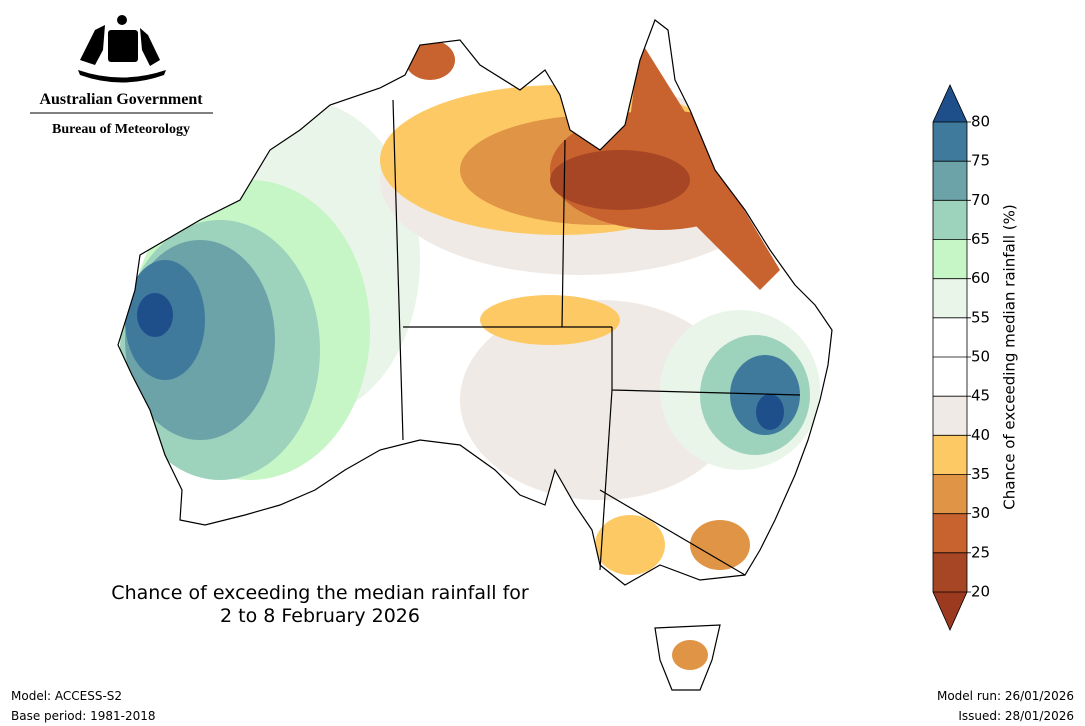  I want to click on colorbar-tick-label: 30, so click(980, 513).